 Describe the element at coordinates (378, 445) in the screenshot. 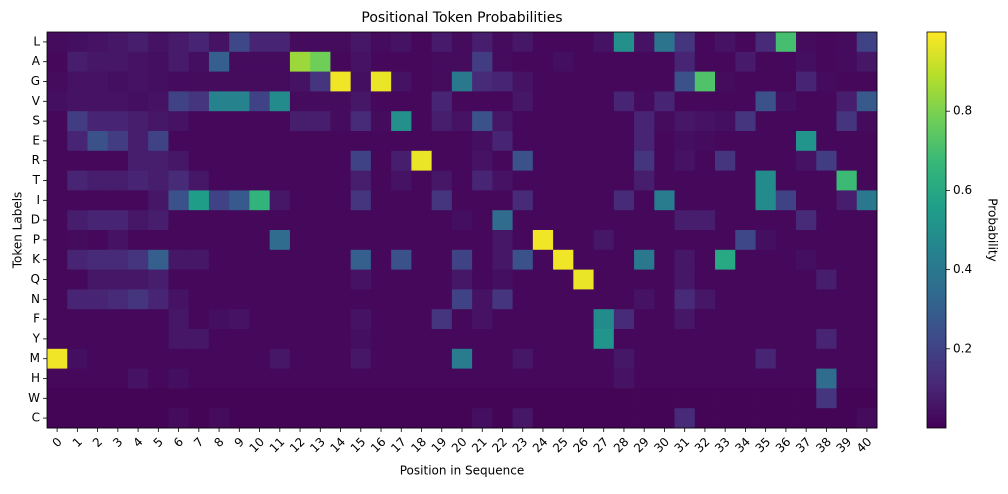

I see `x-tick-label: 16` at that location.